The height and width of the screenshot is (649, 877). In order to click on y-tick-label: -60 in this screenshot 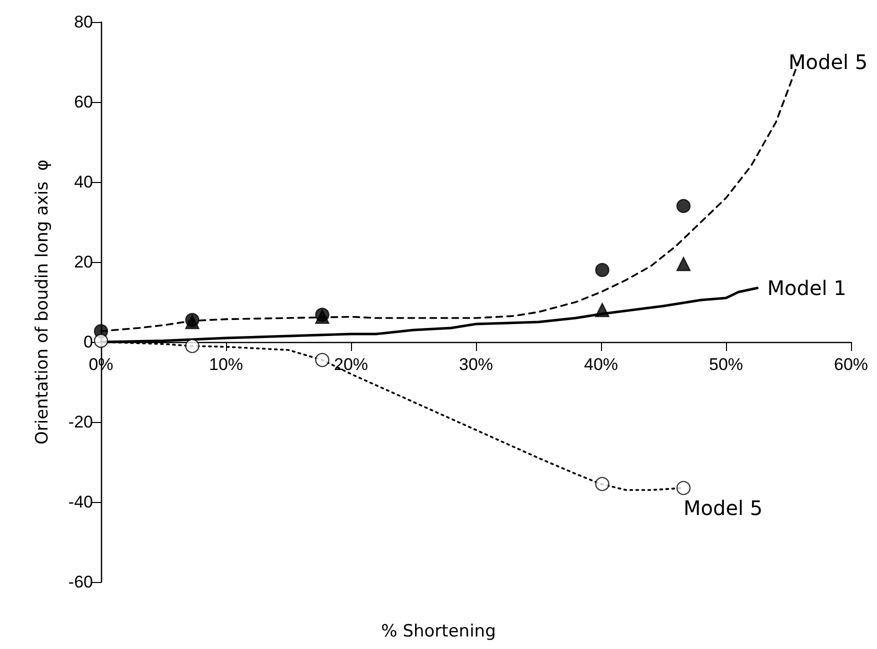, I will do `click(80, 582)`.